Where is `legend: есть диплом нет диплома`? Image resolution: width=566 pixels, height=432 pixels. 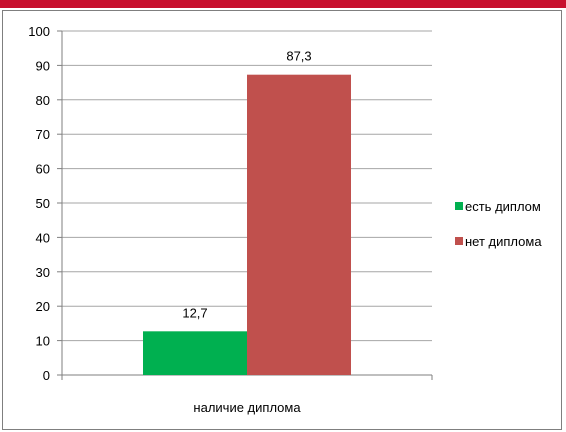 legend: есть диплом нет диплома is located at coordinates (498, 224).